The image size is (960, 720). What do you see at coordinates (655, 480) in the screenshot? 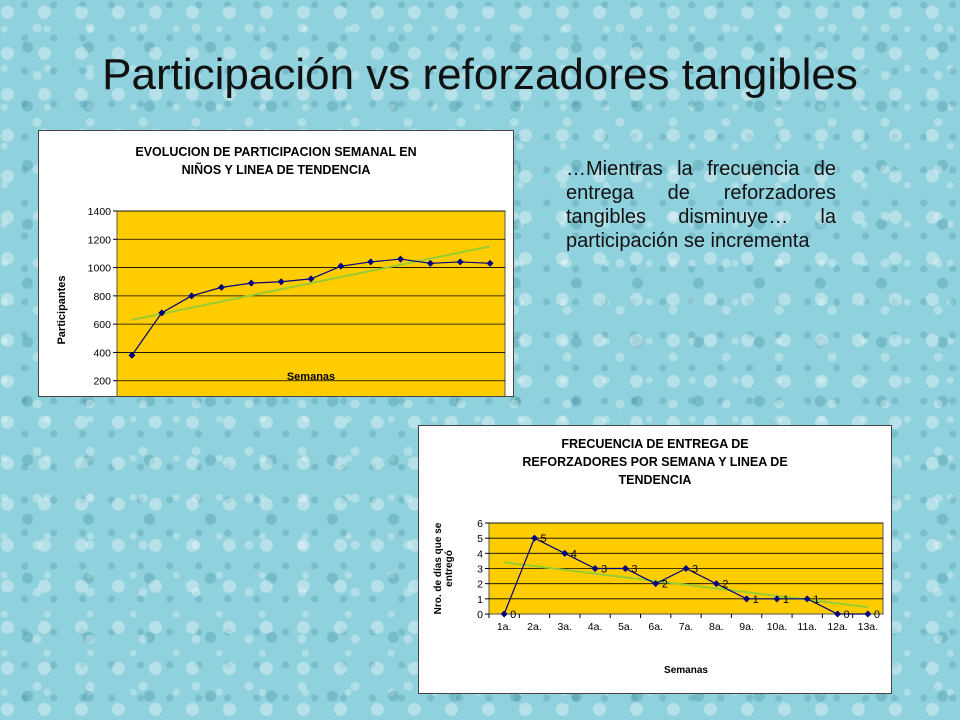
I see `chart-title-line: TENDENCIA` at bounding box center [655, 480].